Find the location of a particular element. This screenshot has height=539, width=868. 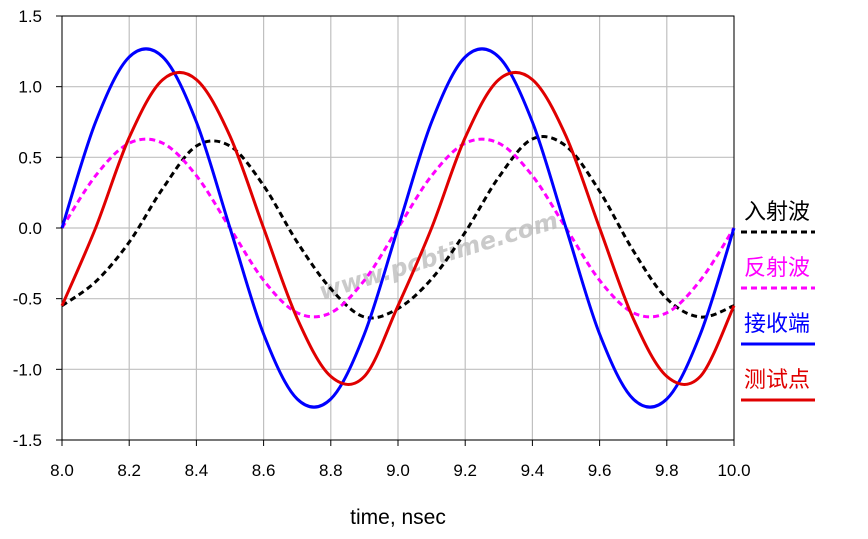

legend-label: 入射波 is located at coordinates (777, 212).